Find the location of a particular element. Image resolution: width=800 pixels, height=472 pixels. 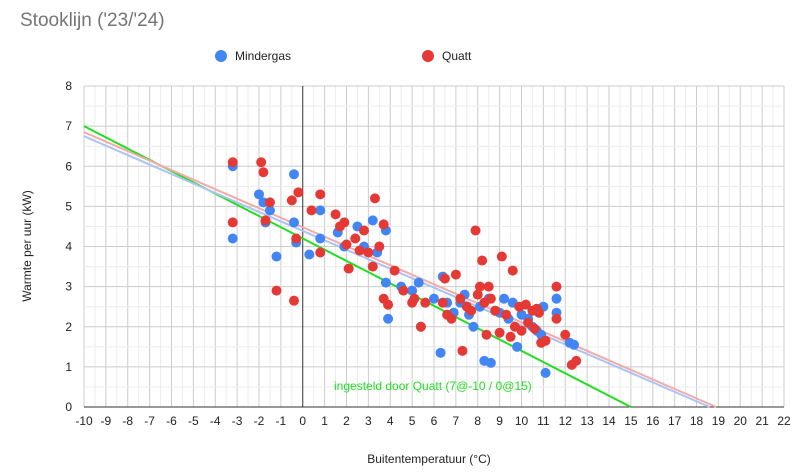

x-tick-label: -6 is located at coordinates (171, 421).